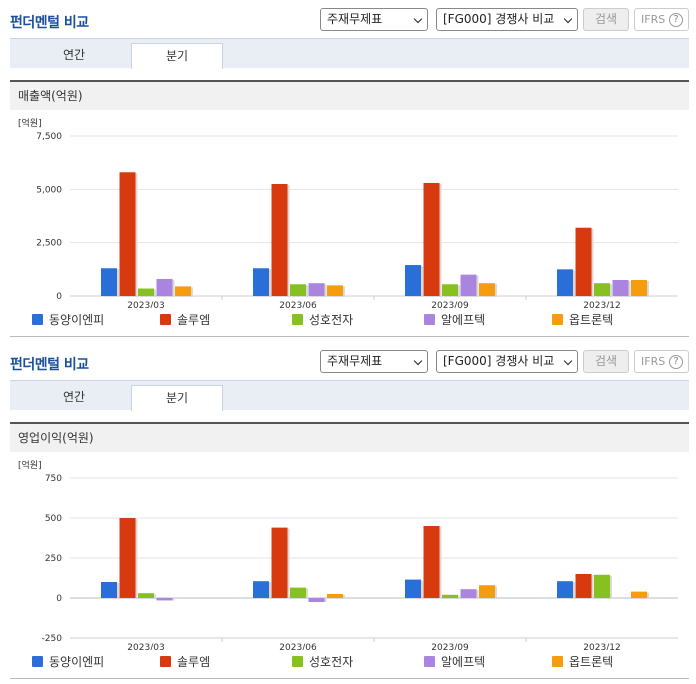  Describe the element at coordinates (53, 479) in the screenshot. I see `y-tick-label: 750` at that location.